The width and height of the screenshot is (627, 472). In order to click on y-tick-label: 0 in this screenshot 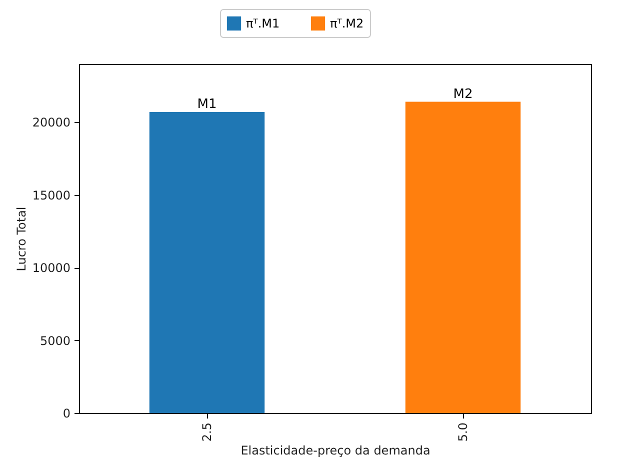, I will do `click(66, 413)`.